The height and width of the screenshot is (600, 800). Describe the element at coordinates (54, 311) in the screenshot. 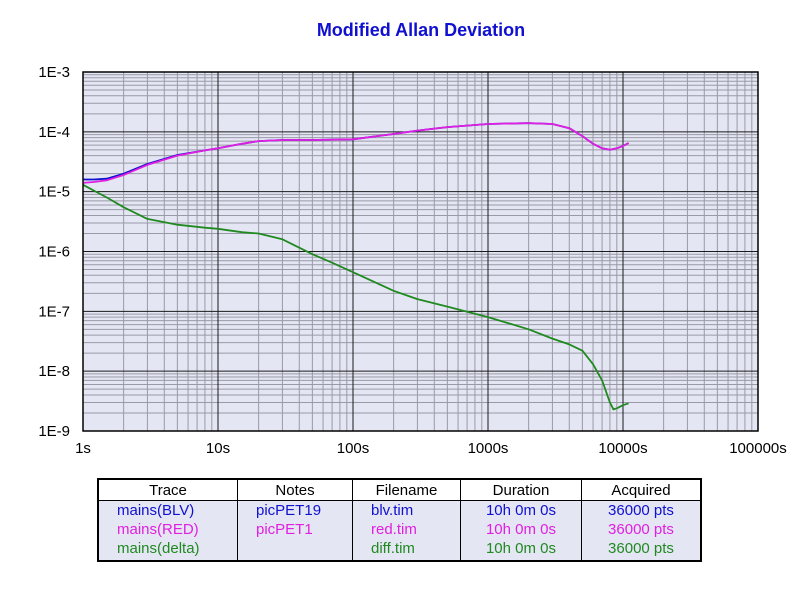

I see `y-tick-label: 1E-7` at that location.